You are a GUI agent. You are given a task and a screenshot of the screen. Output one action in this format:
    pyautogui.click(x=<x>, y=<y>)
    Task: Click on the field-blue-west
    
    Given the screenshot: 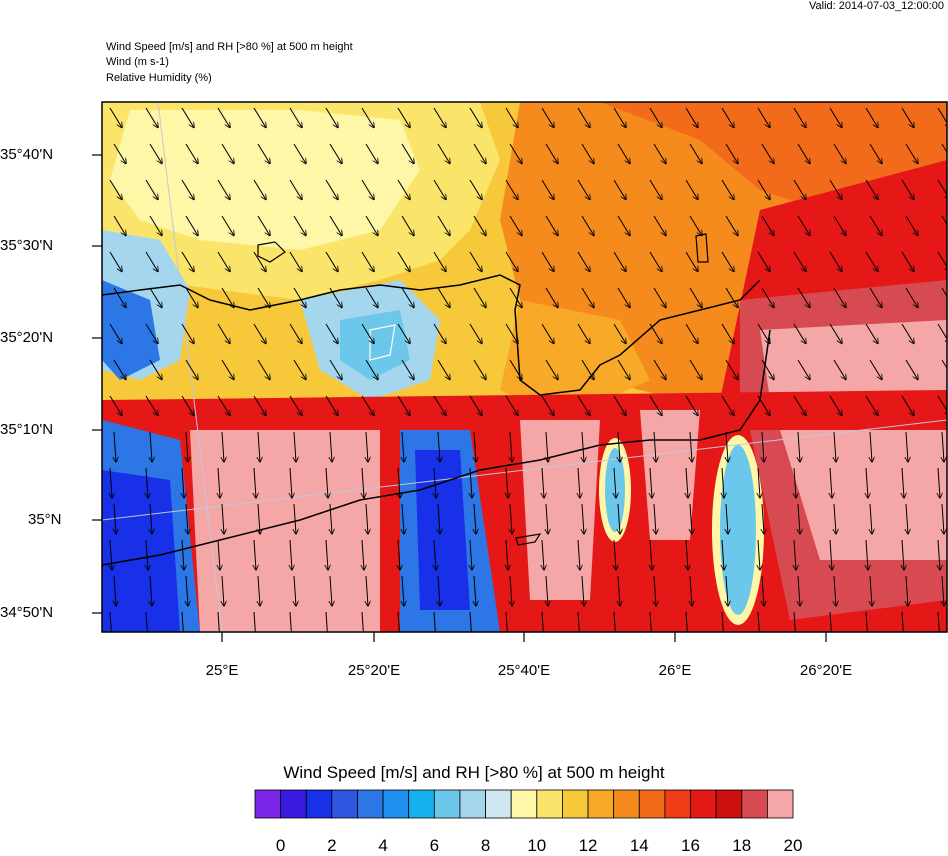 What is the action you would take?
    pyautogui.click(x=131, y=330)
    